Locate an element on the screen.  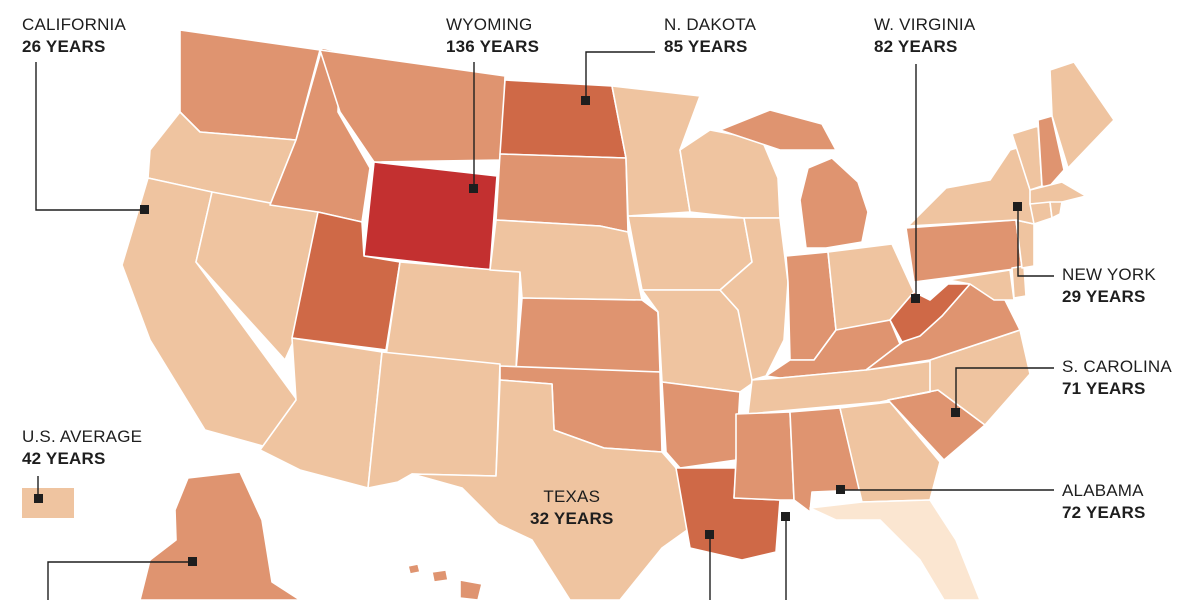
callout-us-average-value: 42 YEARS is located at coordinates (64, 458).